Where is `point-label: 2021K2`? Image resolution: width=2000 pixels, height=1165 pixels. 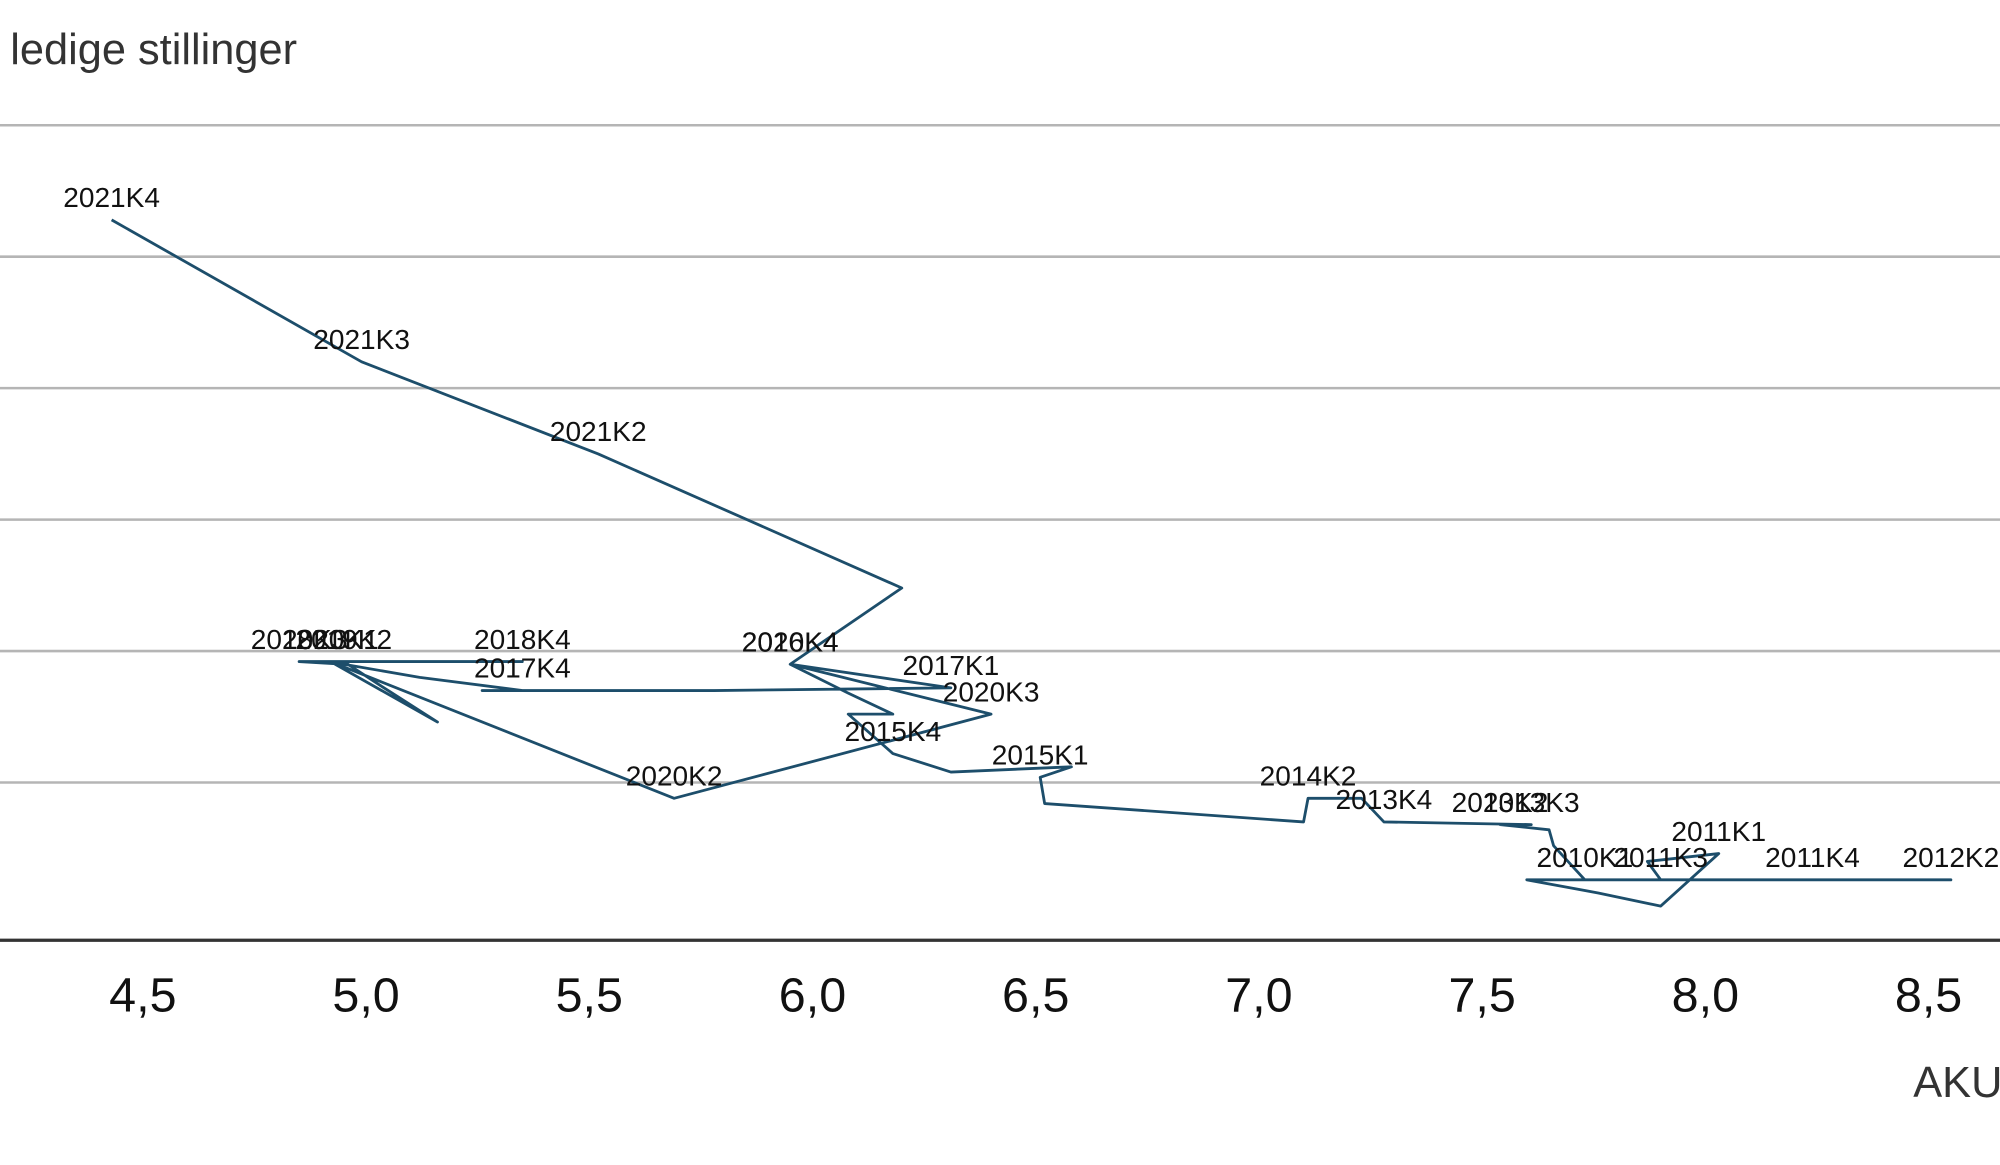
point-label: 2021K2 is located at coordinates (598, 431).